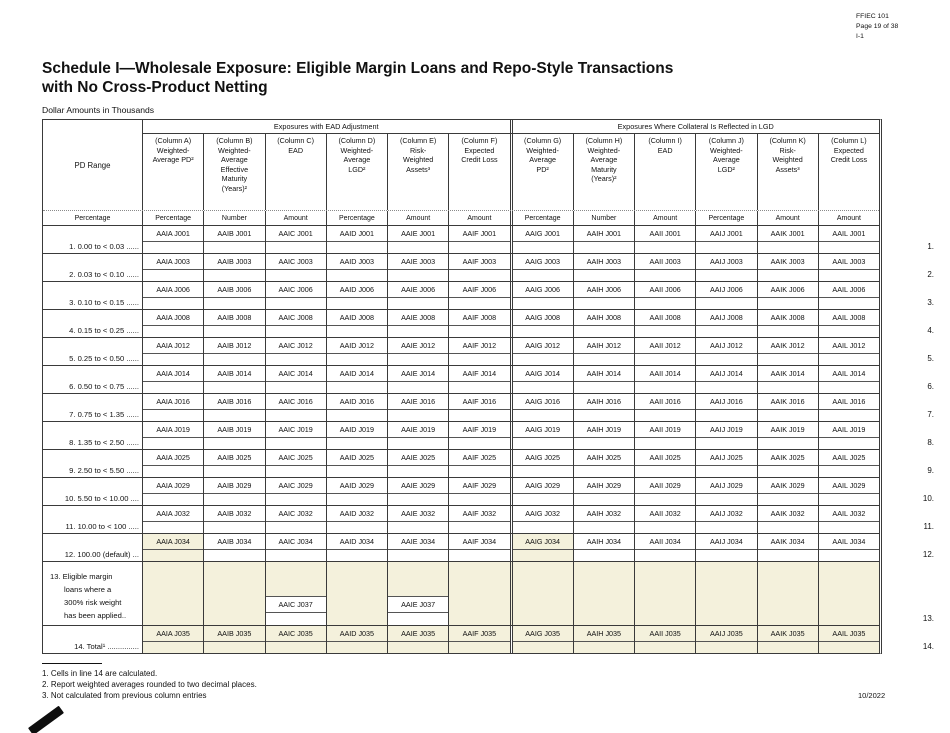 This screenshot has width=950, height=733. What do you see at coordinates (849, 415) in the screenshot?
I see `entry-aail-j016` at bounding box center [849, 415].